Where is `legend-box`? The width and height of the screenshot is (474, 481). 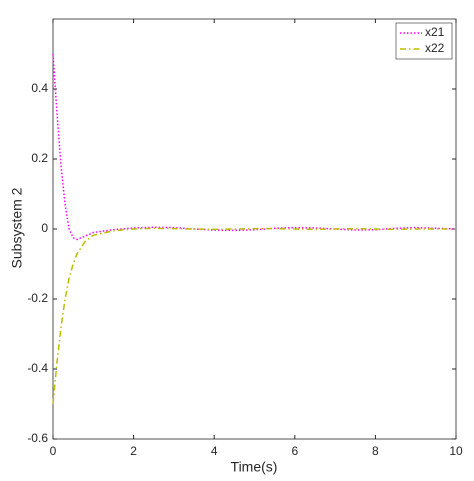 legend-box is located at coordinates (424, 41).